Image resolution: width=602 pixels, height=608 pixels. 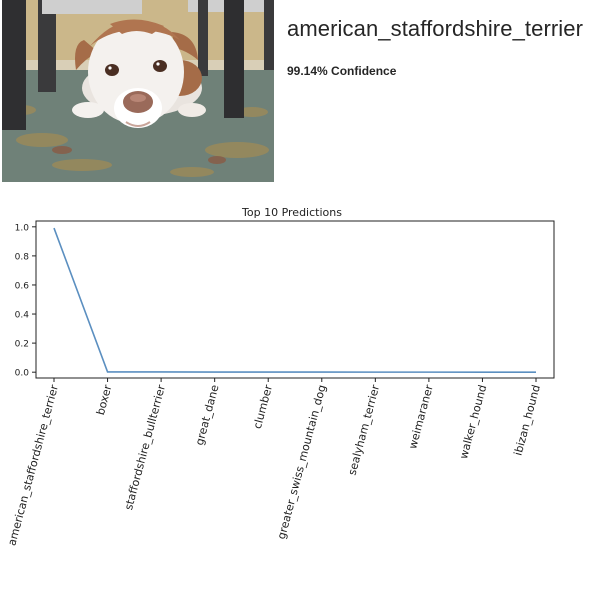 I want to click on x-tick-label: staffordshire_bullterrier, so click(x=145, y=447).